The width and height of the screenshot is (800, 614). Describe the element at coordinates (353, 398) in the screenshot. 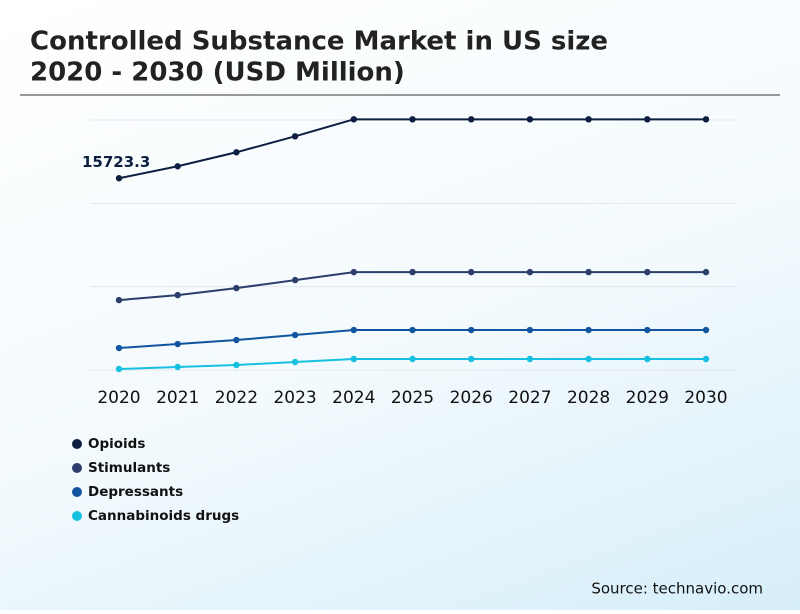

I see `x-tick-label: 2024` at that location.